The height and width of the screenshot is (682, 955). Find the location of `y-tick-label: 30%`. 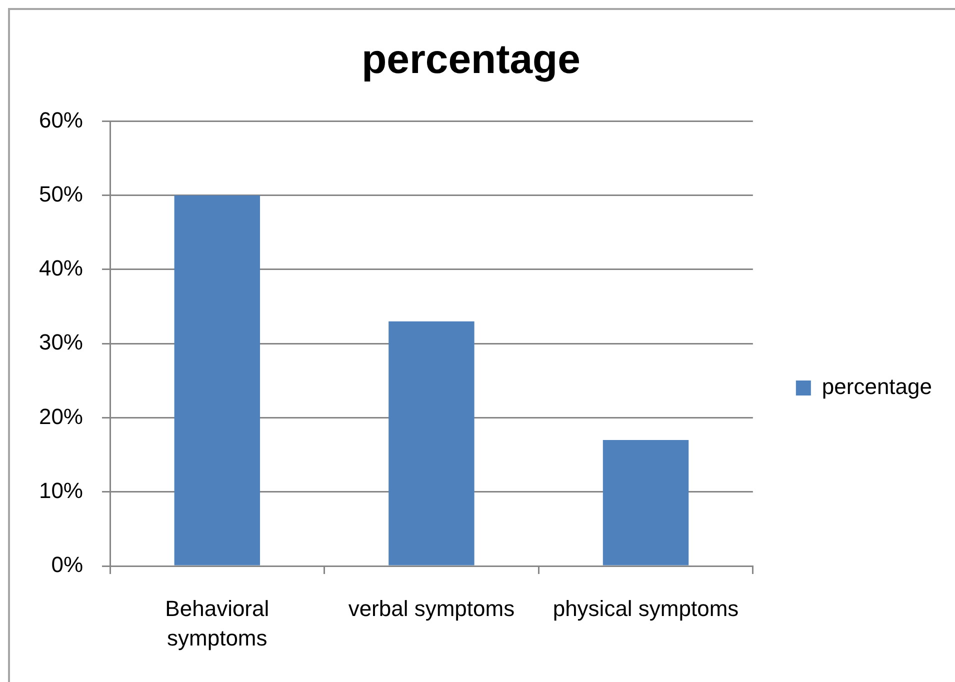

y-tick-label: 30% is located at coordinates (60, 342).